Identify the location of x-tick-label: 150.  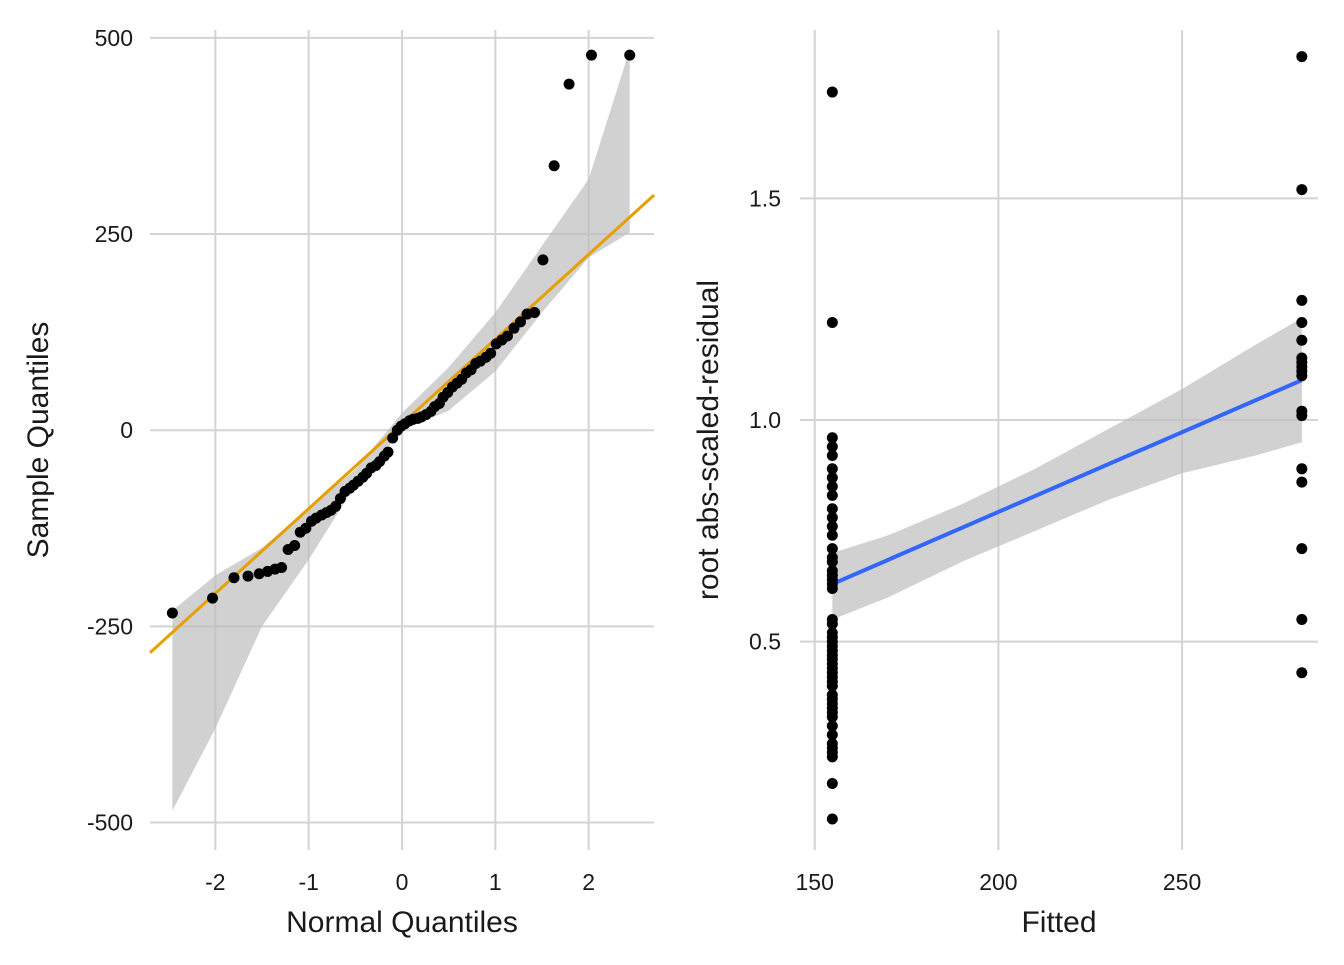
(815, 882).